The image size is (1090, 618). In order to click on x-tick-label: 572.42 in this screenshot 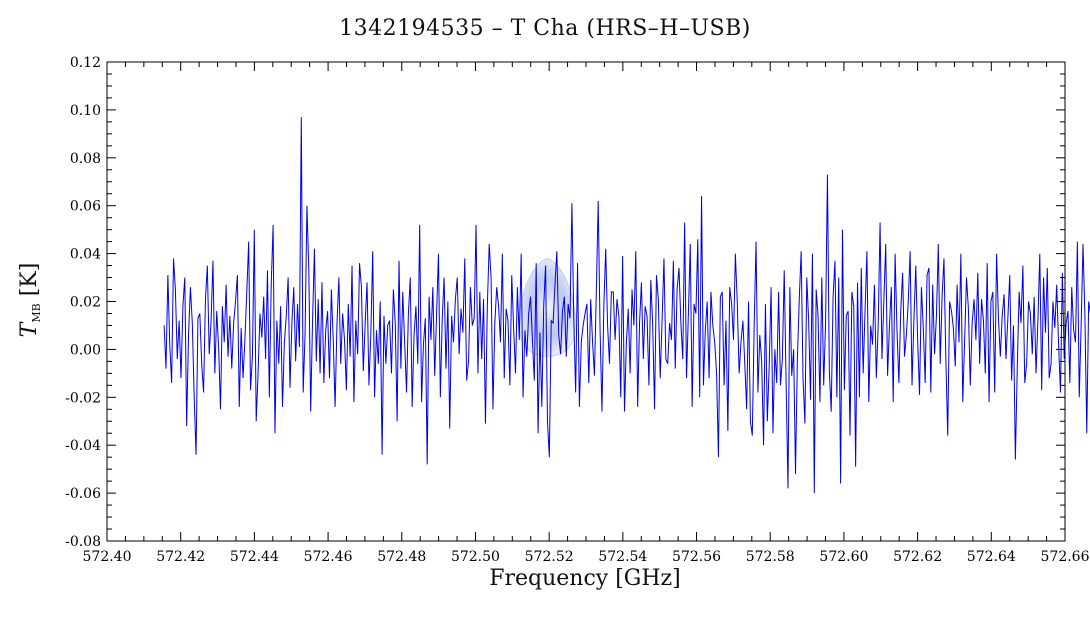, I will do `click(180, 557)`.